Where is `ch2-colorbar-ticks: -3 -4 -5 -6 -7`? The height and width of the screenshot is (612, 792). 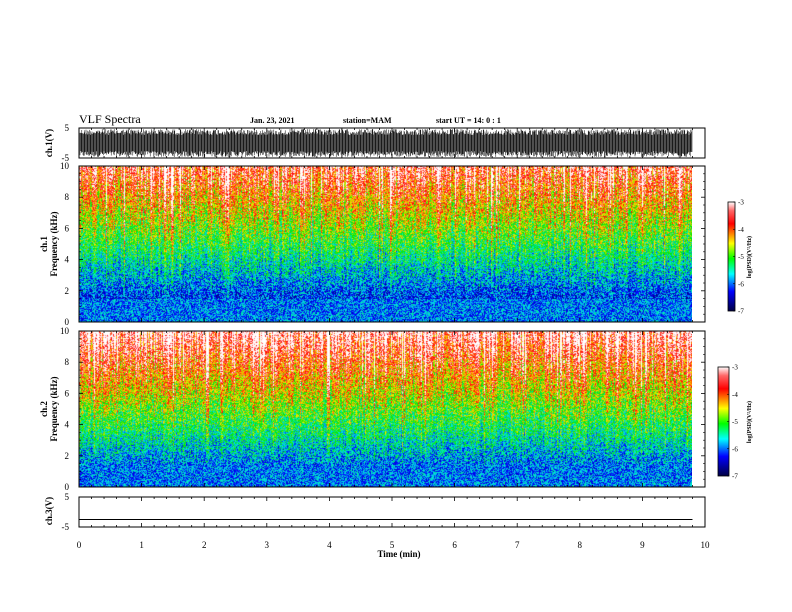
ch2-colorbar-ticks: -3 -4 -5 -6 -7 is located at coordinates (732, 422).